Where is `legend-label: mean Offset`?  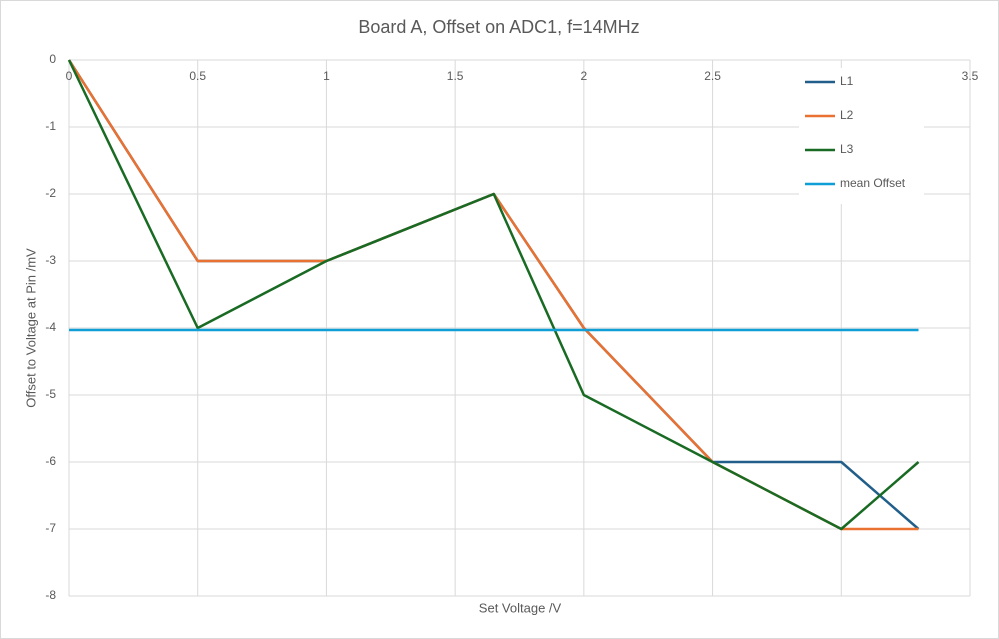
legend-label: mean Offset is located at coordinates (873, 183).